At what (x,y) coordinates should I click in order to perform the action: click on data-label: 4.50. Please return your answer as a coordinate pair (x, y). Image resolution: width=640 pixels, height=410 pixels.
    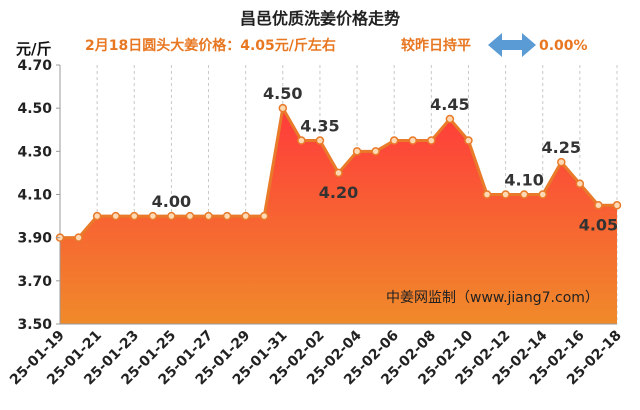
    Looking at the image, I should click on (282, 93).